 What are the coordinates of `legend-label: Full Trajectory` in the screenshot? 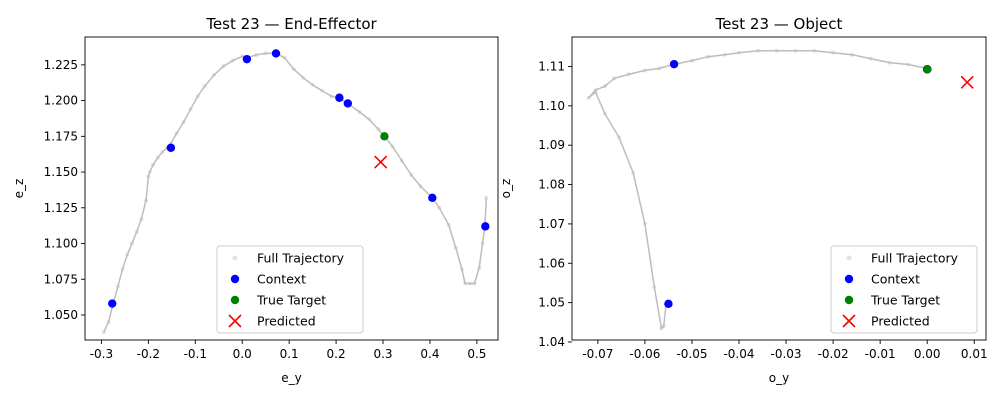 It's located at (301, 258).